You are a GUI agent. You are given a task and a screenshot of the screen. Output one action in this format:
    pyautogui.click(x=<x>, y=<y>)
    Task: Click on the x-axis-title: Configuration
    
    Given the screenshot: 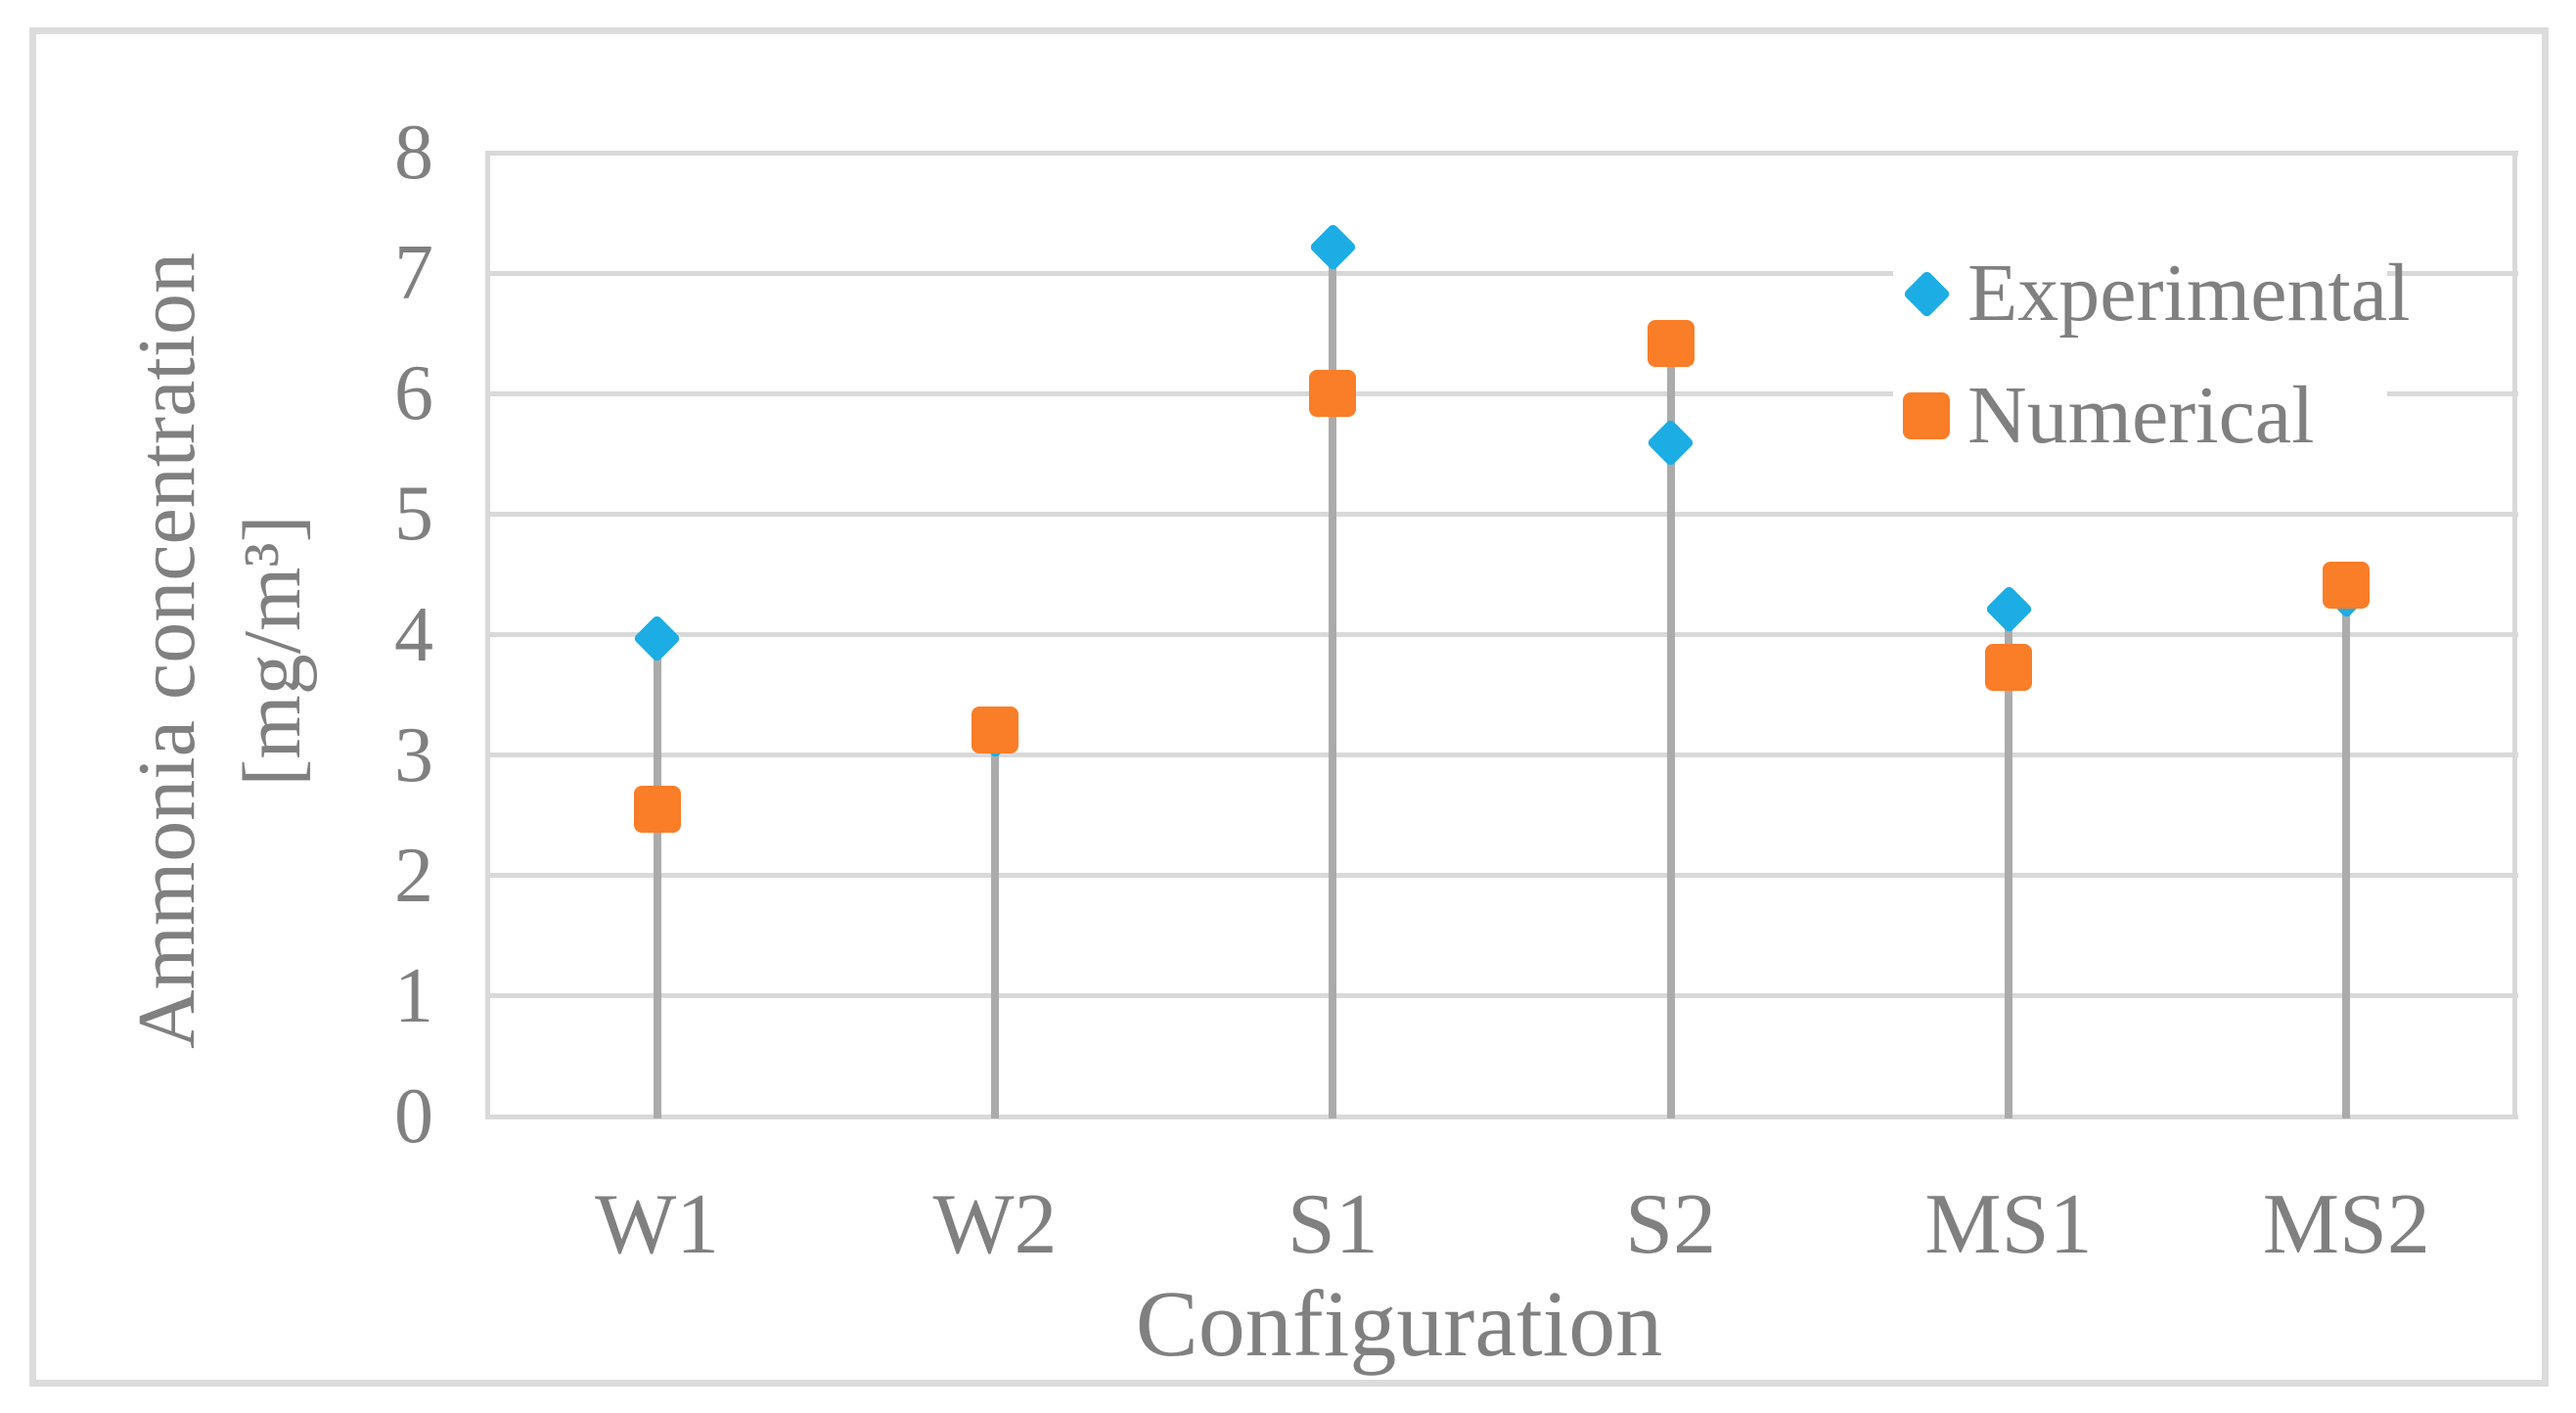 What is the action you would take?
    pyautogui.click(x=1399, y=1323)
    